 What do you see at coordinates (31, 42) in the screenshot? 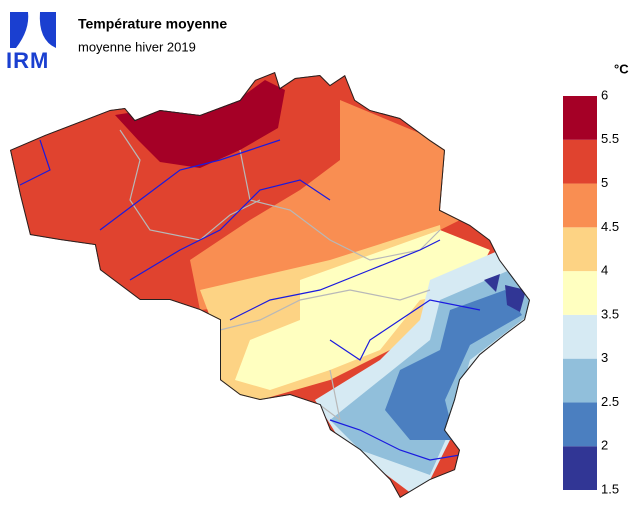
I see `logo: IRM` at bounding box center [31, 42].